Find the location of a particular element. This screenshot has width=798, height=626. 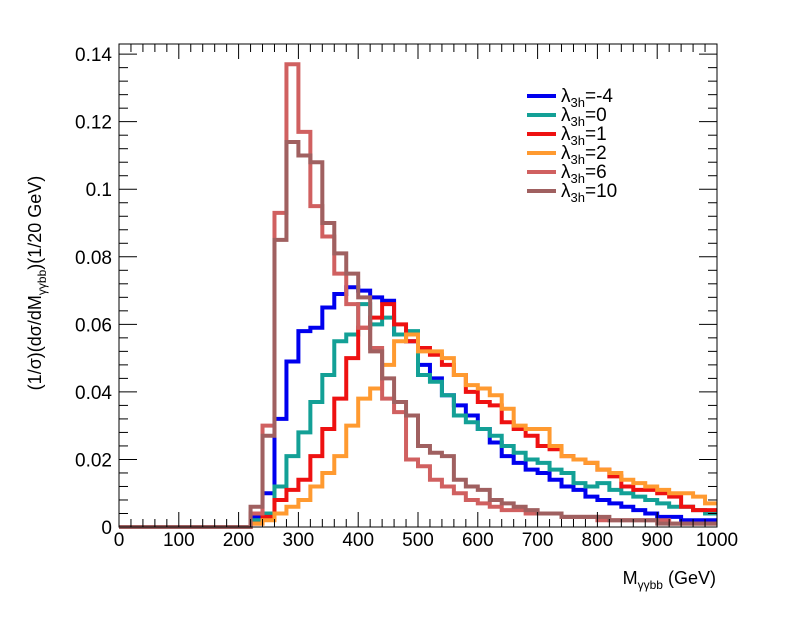

legend-item: λ3h=0 is located at coordinates (567, 117).